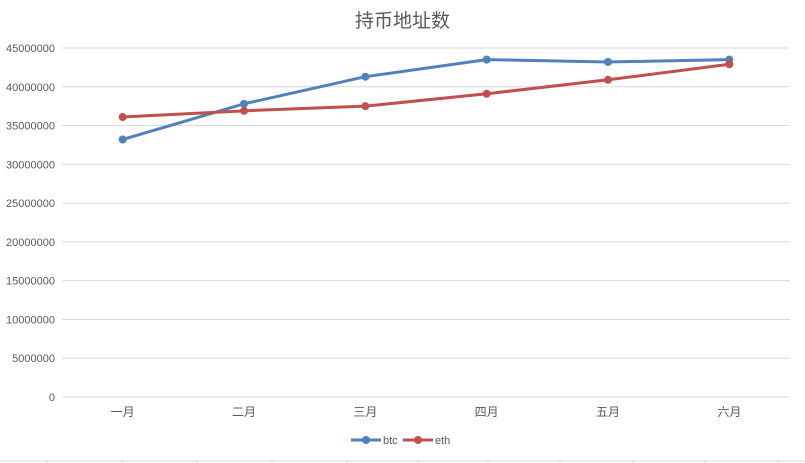 The image size is (805, 463). Describe the element at coordinates (390, 441) in the screenshot. I see `legend-label: btc` at that location.